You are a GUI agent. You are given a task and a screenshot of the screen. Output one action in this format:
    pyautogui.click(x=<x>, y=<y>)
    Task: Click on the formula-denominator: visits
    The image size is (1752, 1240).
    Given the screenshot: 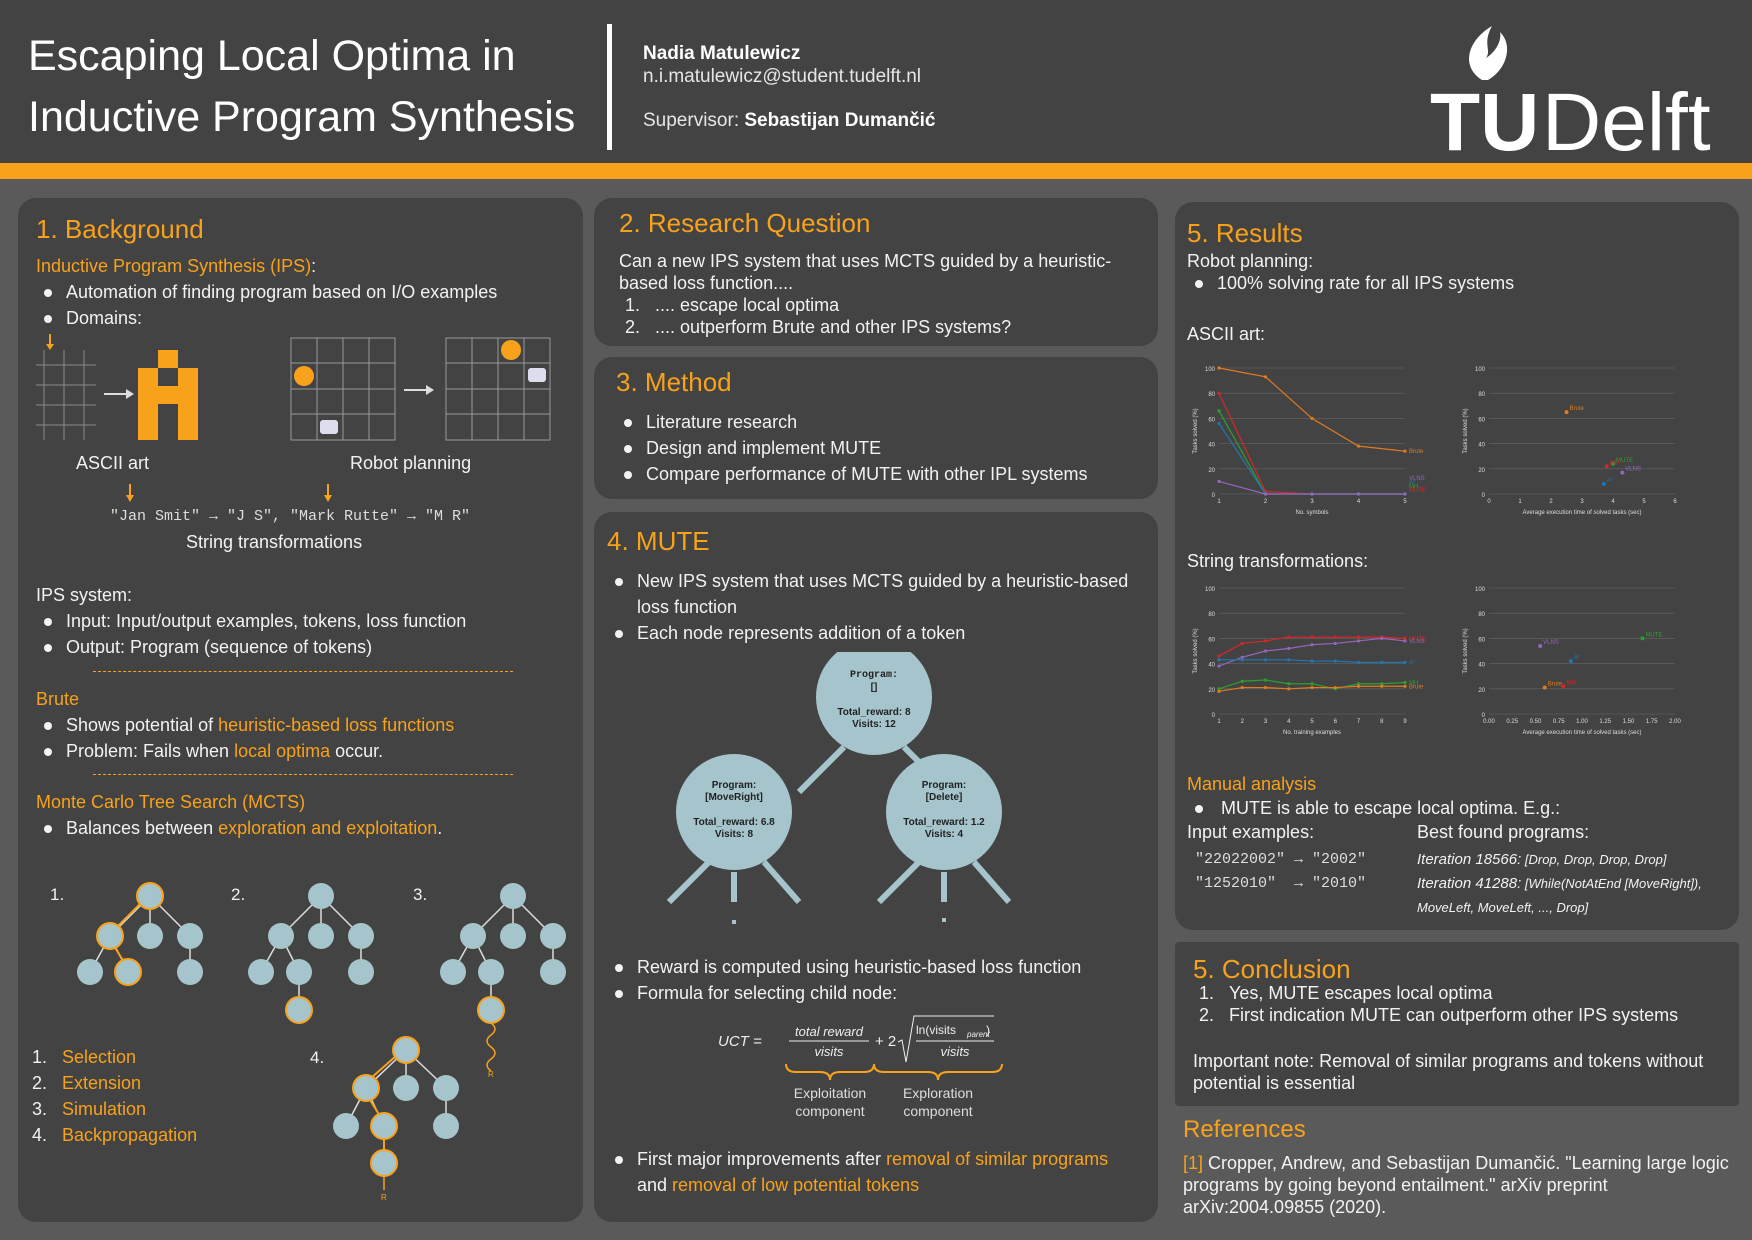 What is the action you would take?
    pyautogui.click(x=955, y=1051)
    